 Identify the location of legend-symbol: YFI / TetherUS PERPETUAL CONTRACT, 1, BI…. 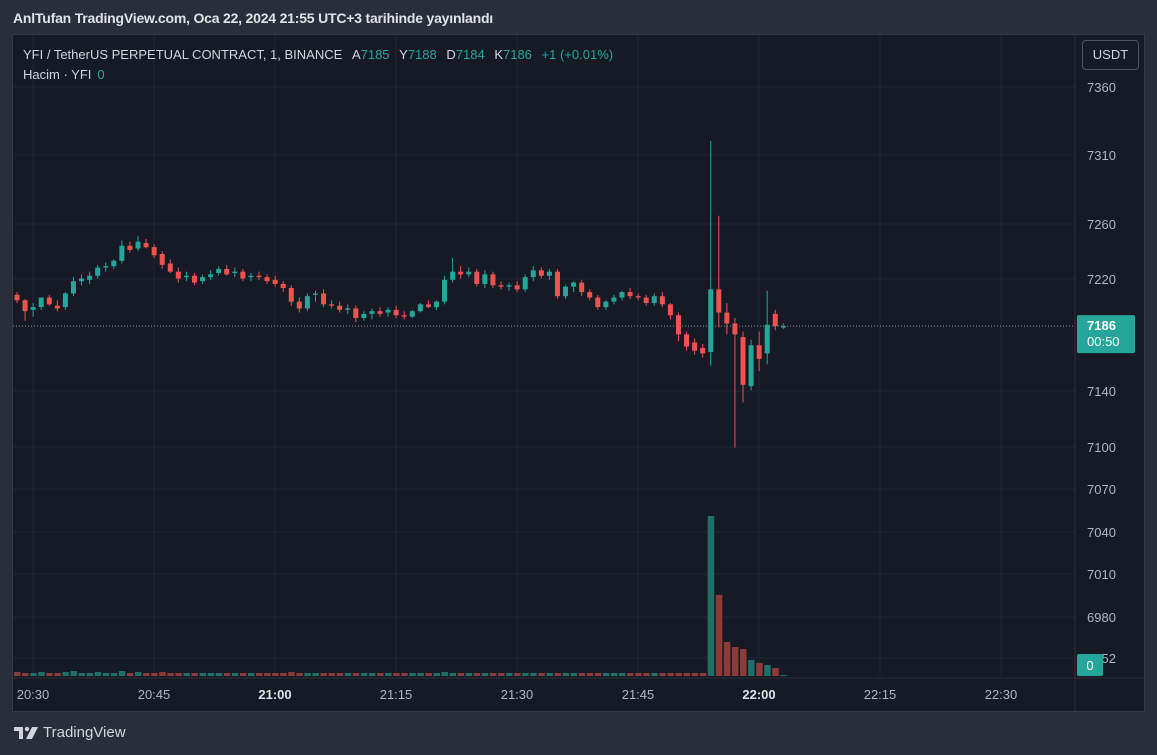
(183, 54).